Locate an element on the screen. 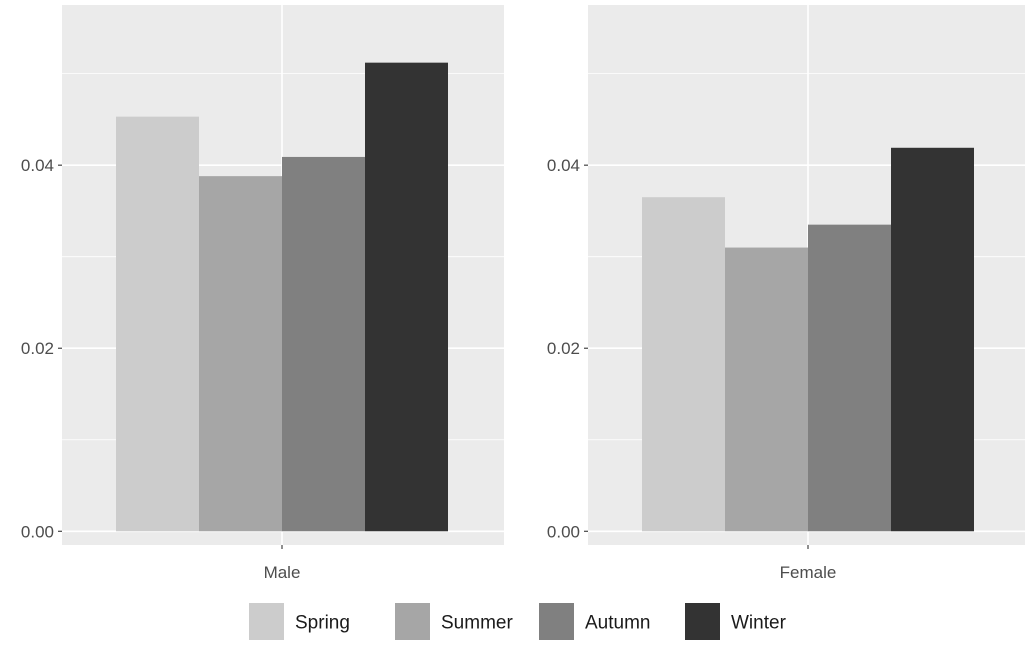  bar-autumn-male is located at coordinates (323, 344).